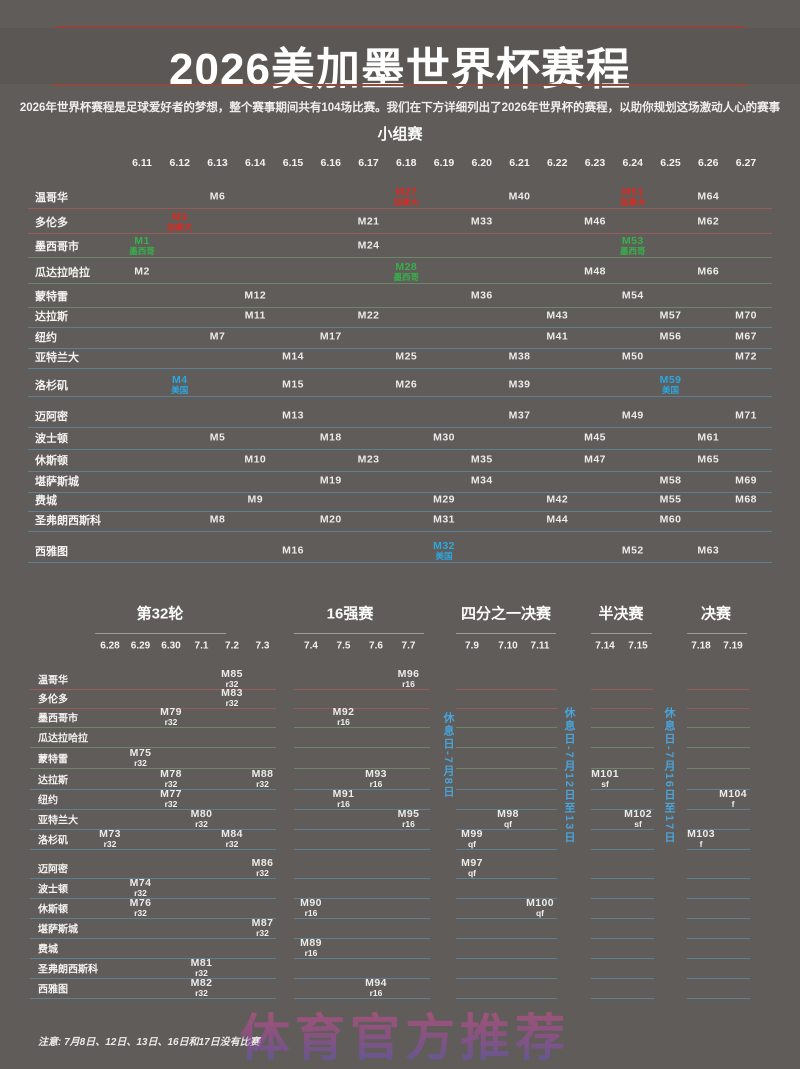 The width and height of the screenshot is (800, 1069). Describe the element at coordinates (57, 482) in the screenshot. I see `city-label: 堪萨斯城` at that location.